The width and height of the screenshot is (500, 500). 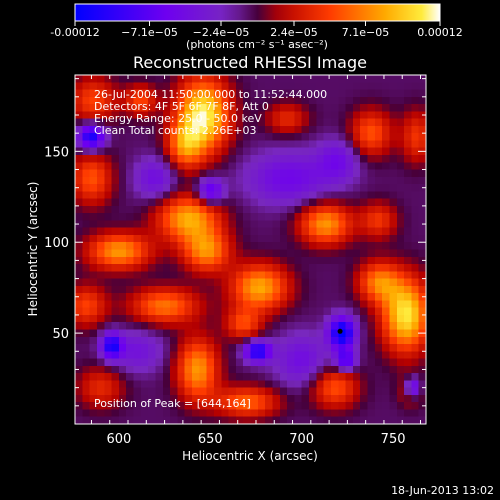 What do you see at coordinates (33, 249) in the screenshot?
I see `y-axis-label: Heliocentric Y (arcsec)` at bounding box center [33, 249].